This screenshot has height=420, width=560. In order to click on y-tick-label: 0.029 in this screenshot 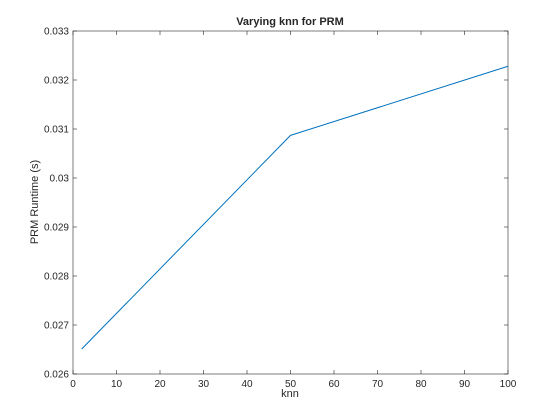, I will do `click(56, 228)`.